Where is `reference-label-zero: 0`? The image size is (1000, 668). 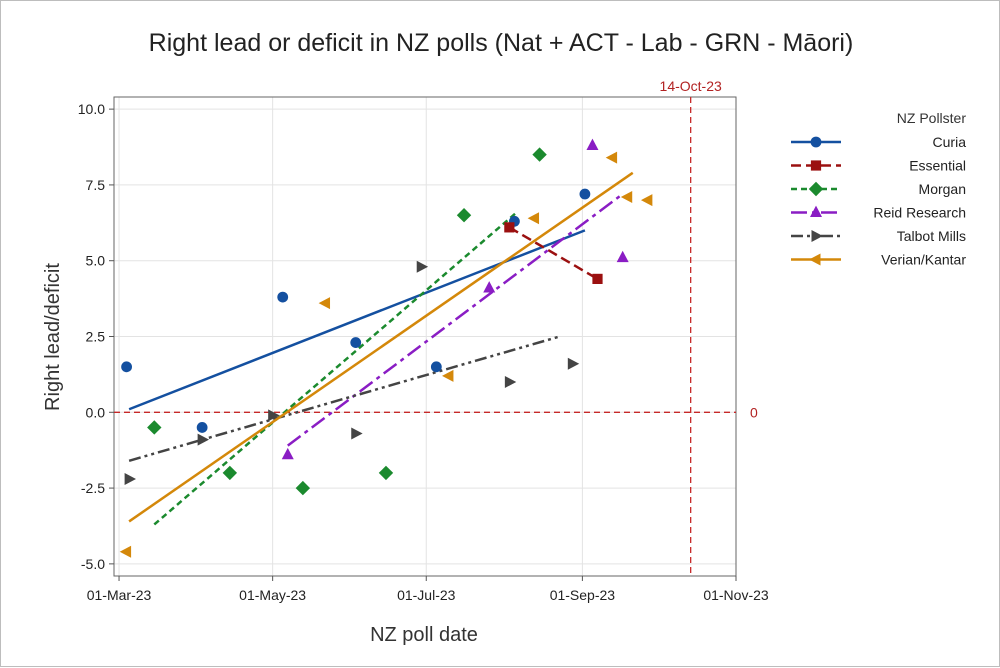 reference-label-zero: 0 is located at coordinates (754, 412).